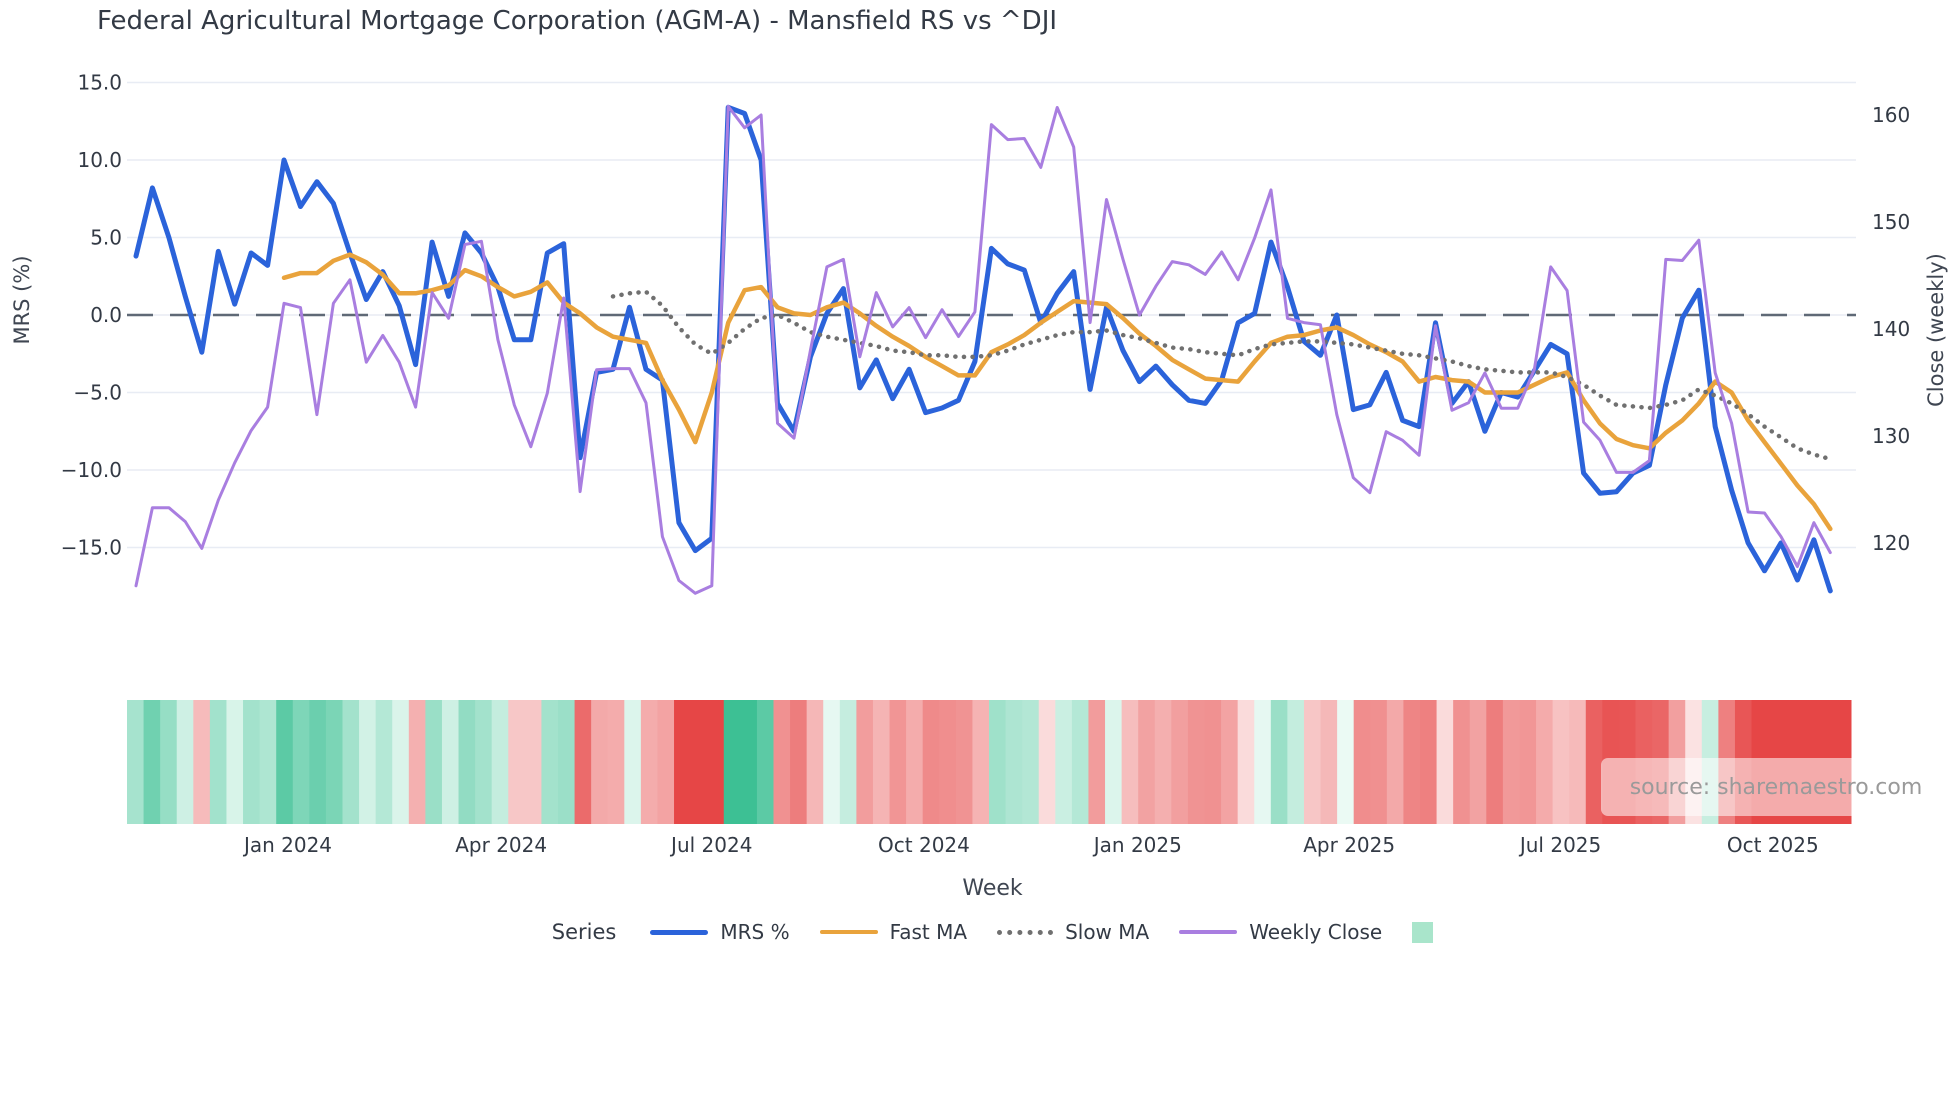  What do you see at coordinates (1349, 845) in the screenshot?
I see `x-tick-label: Apr 2025` at bounding box center [1349, 845].